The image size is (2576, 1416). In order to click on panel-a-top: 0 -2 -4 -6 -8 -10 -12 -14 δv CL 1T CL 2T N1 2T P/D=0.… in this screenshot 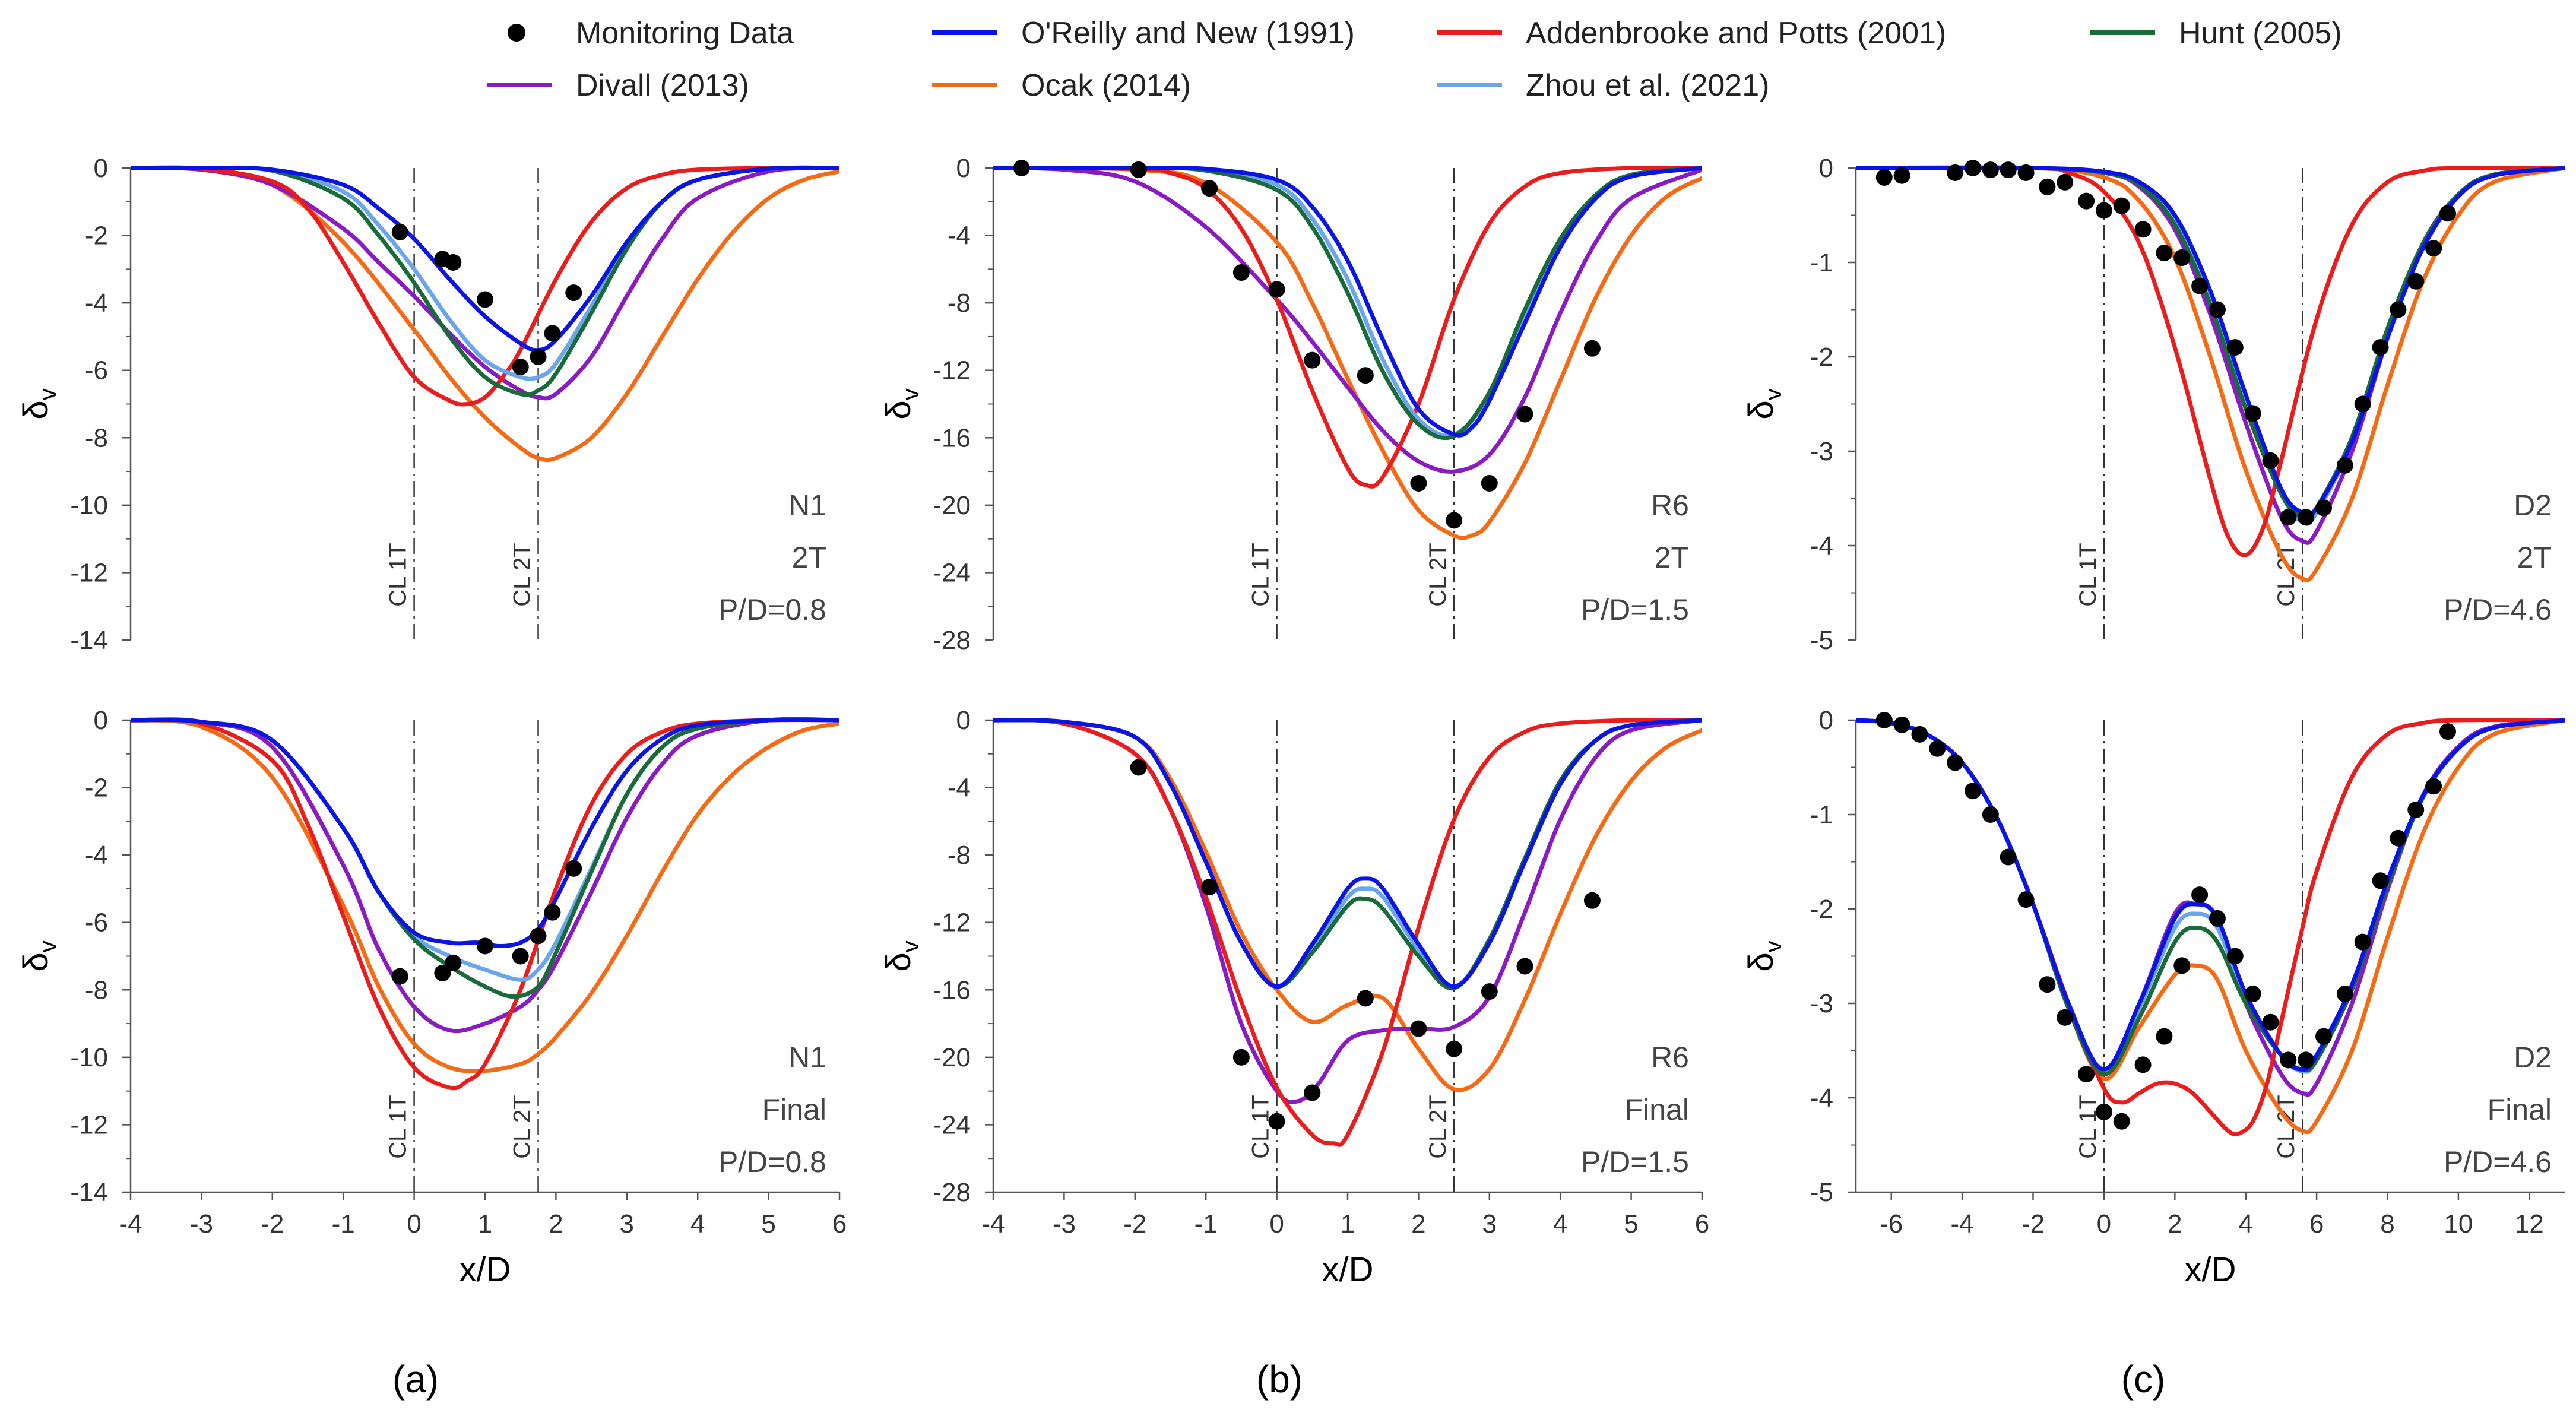, I will do `click(428, 404)`.